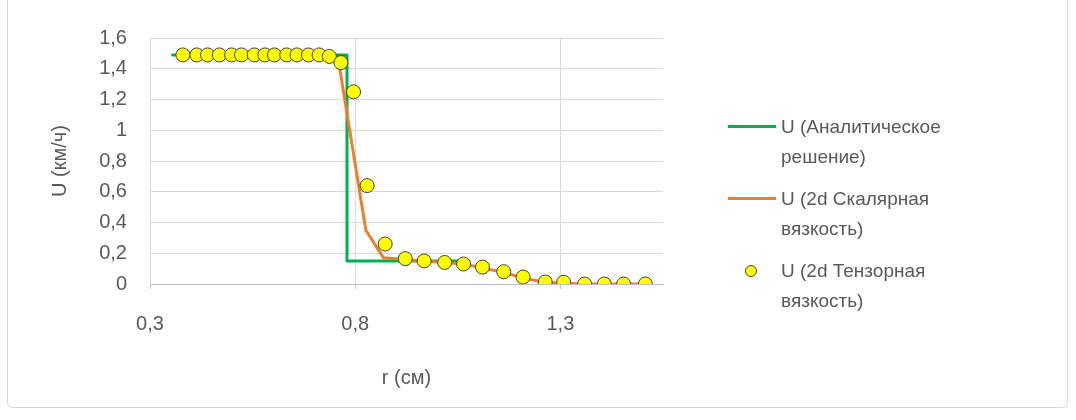  What do you see at coordinates (113, 36) in the screenshot?
I see `y-tick-label: 1,6` at bounding box center [113, 36].